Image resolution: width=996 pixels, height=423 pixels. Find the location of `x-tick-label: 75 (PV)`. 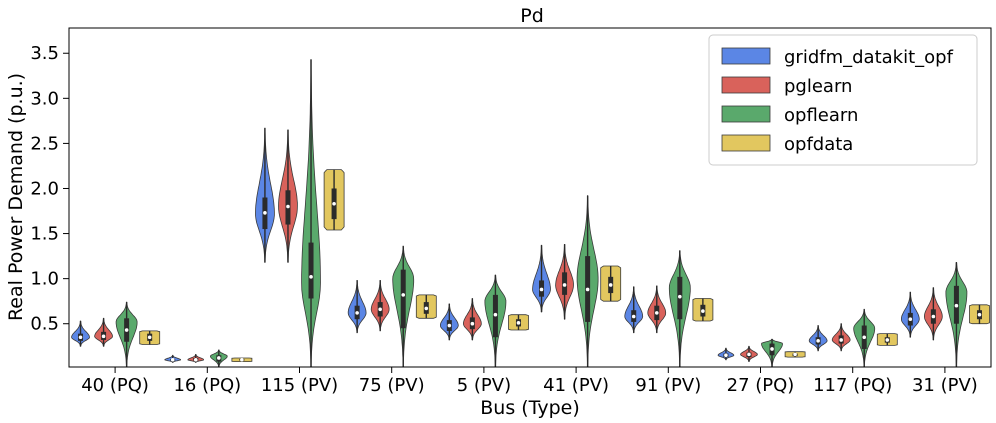

x-tick-label: 75 (PV) is located at coordinates (392, 385).